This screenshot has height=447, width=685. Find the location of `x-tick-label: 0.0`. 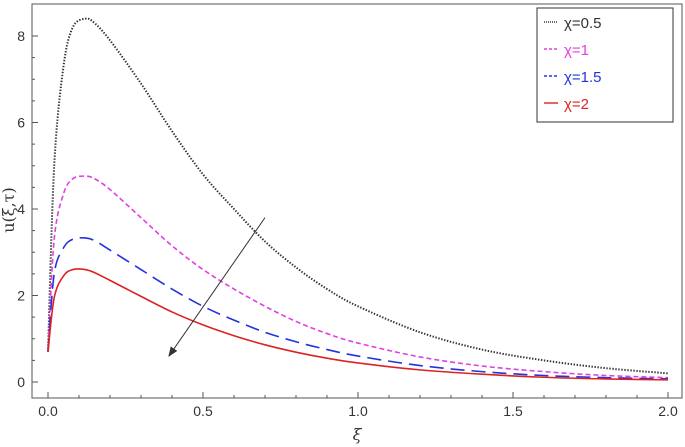

x-tick-label: 0.0 is located at coordinates (48, 411).